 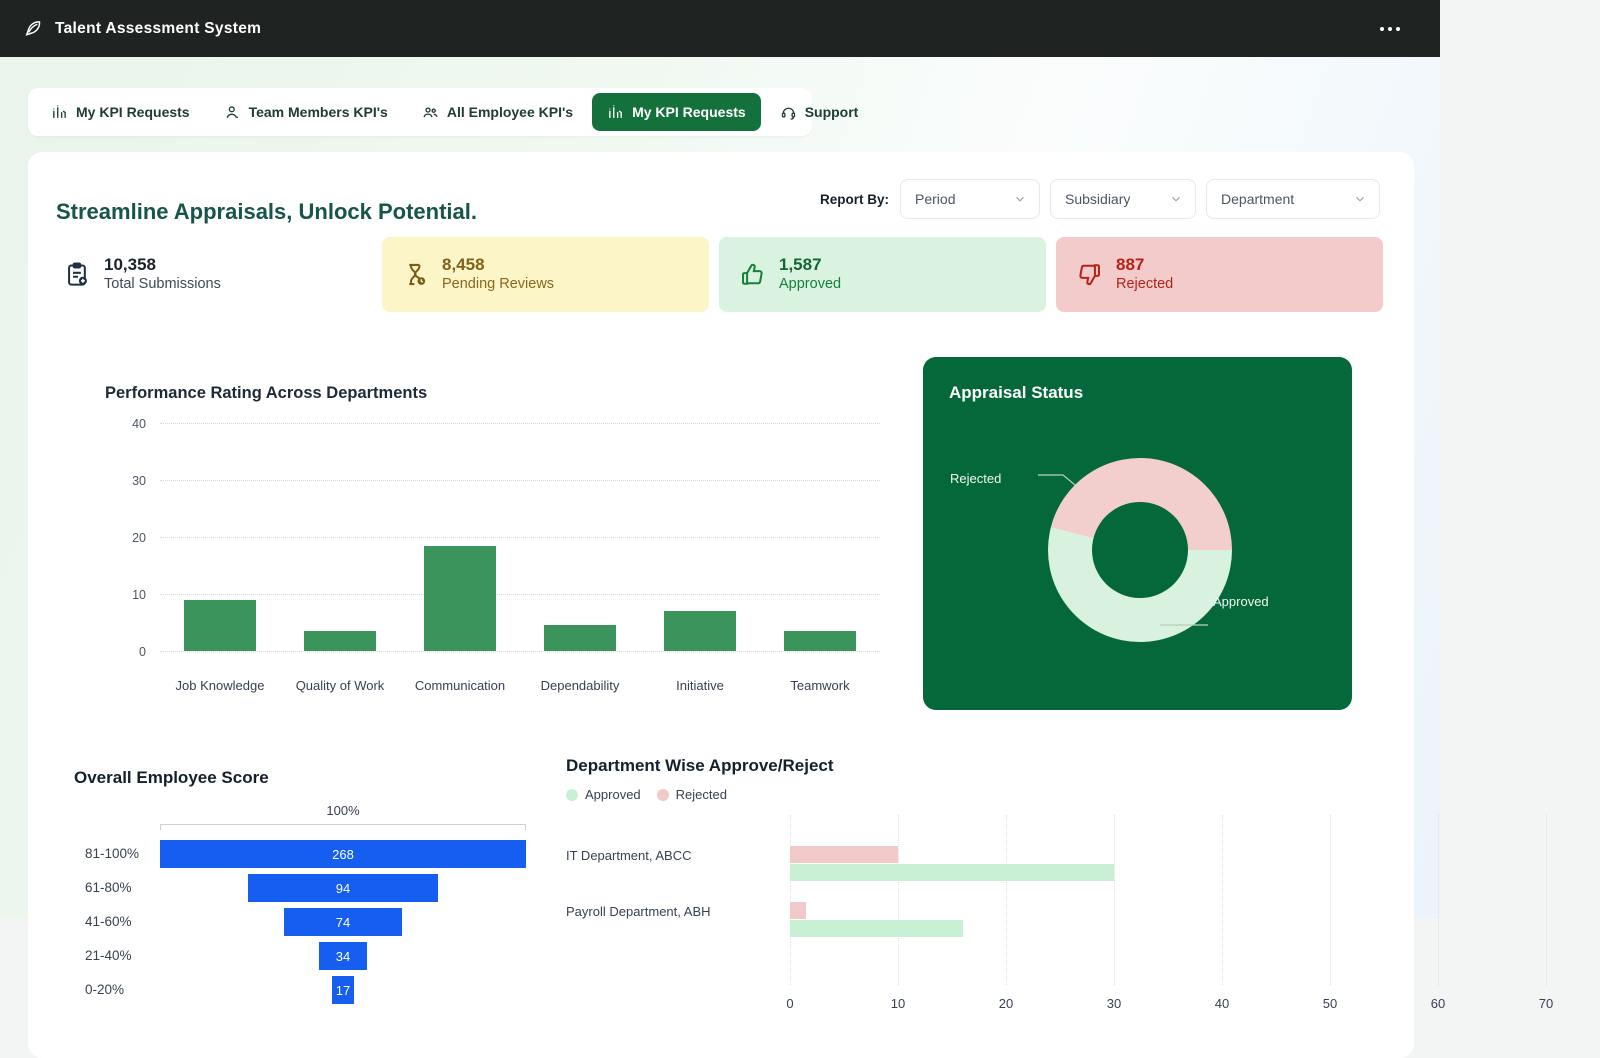 I want to click on stat-label: Rejected, so click(x=1145, y=284).